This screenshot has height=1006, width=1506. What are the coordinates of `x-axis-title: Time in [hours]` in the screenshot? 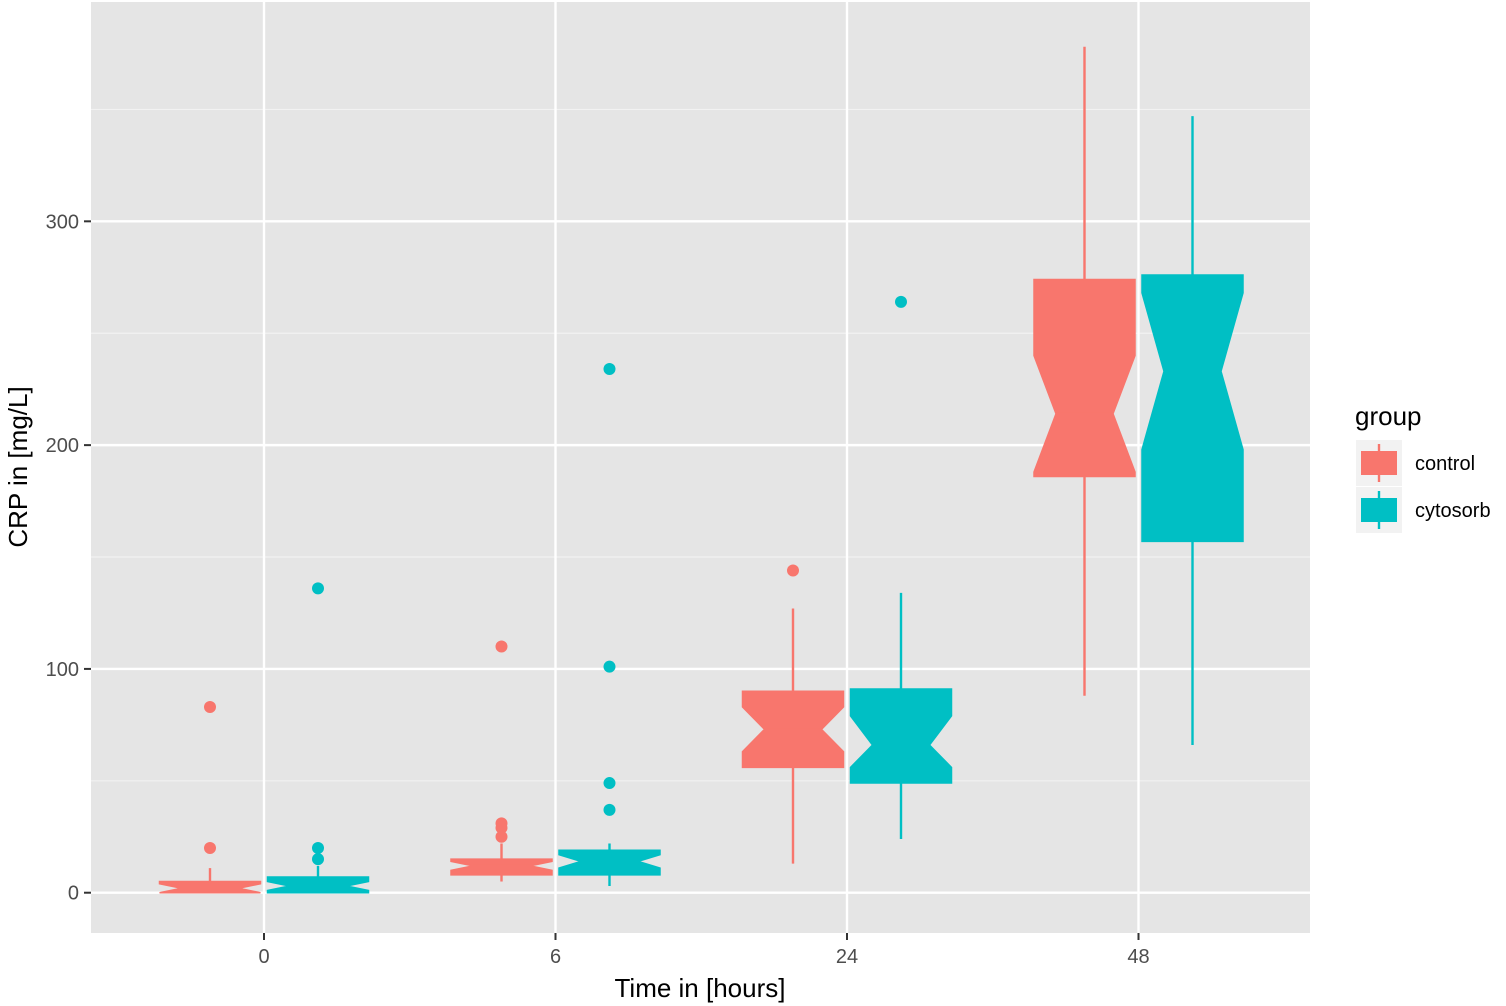 It's located at (700, 988).